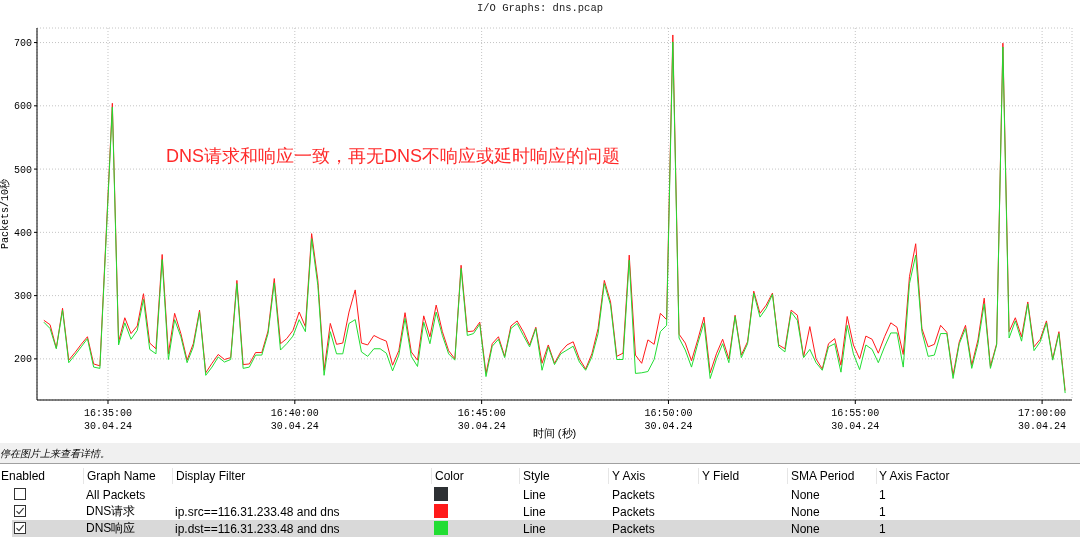 The height and width of the screenshot is (556, 1080). I want to click on y-tick-label: 200, so click(22, 360).